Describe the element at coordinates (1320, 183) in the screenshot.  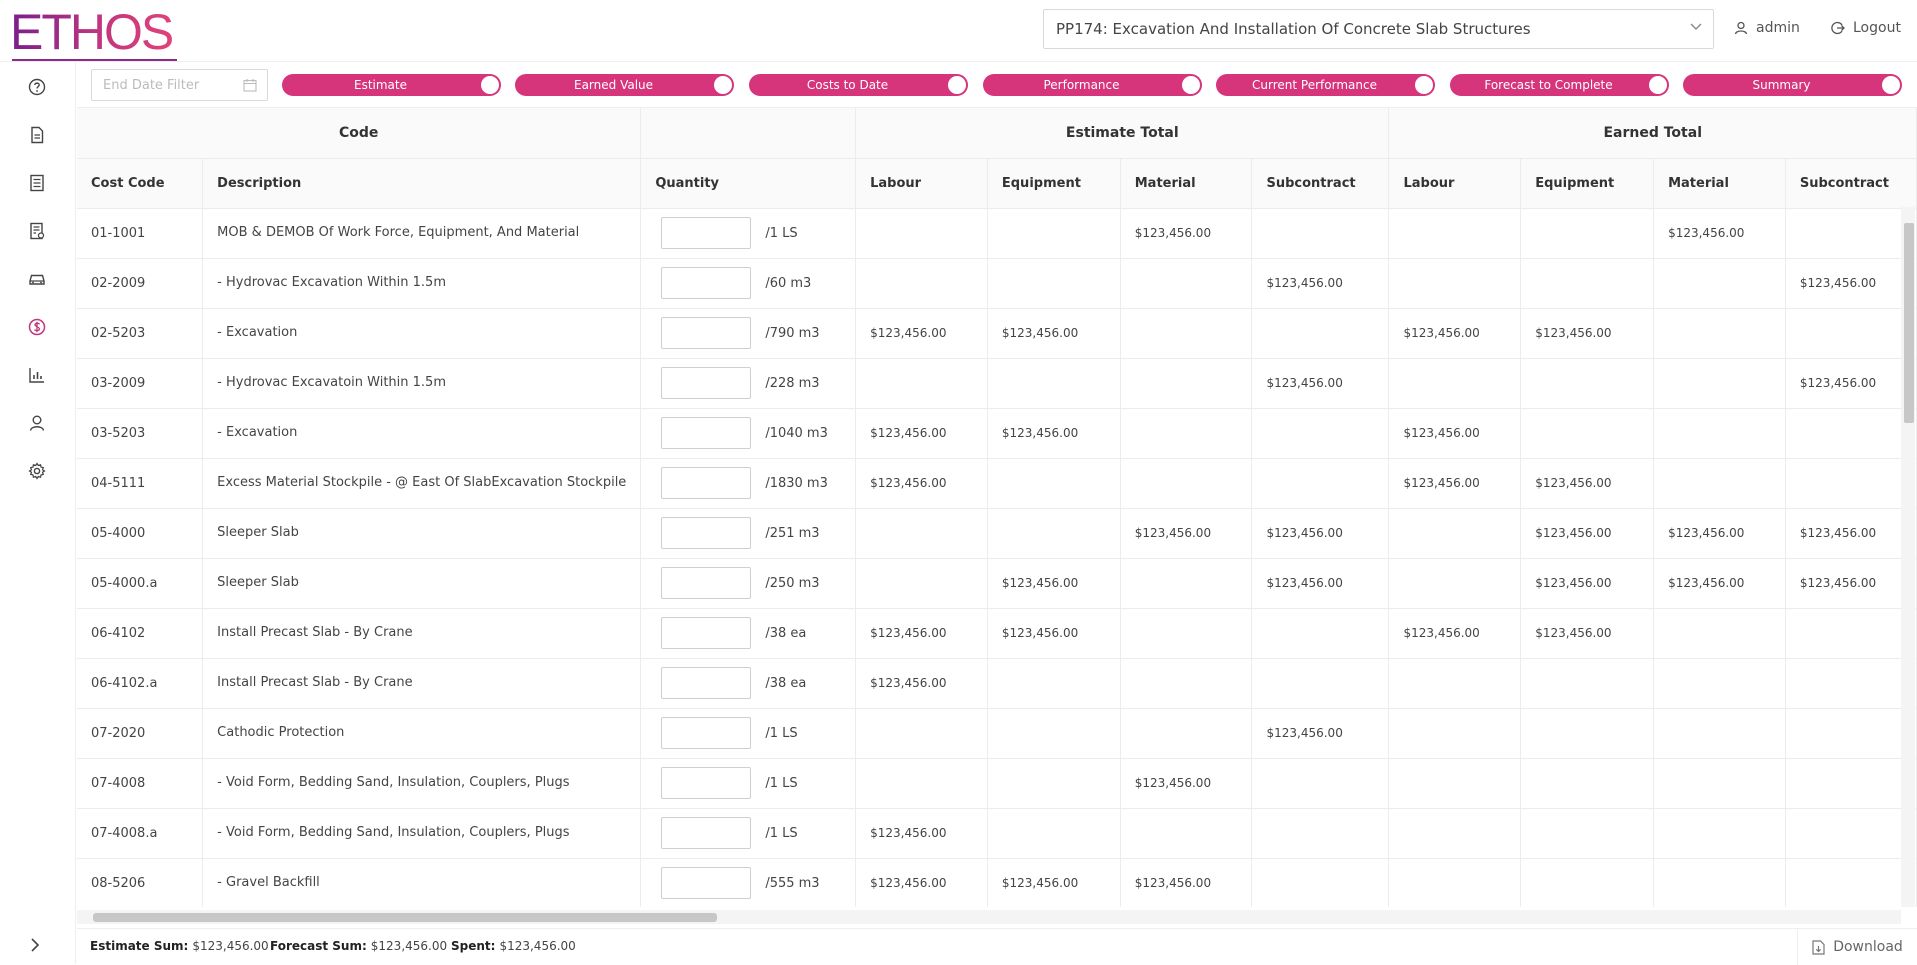
I see `col-estimate-subcontract: Subcontract` at that location.